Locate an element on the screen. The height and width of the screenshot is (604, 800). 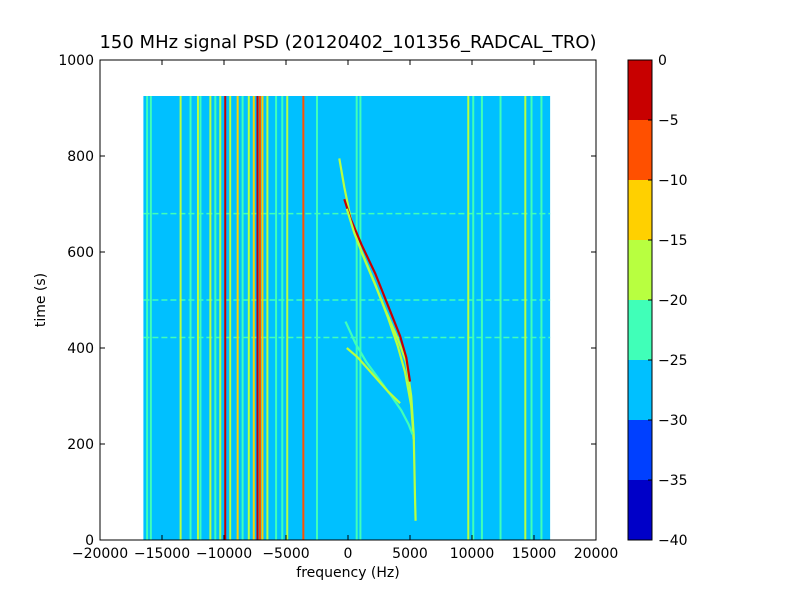
y-tick-label: 400 is located at coordinates (80, 349).